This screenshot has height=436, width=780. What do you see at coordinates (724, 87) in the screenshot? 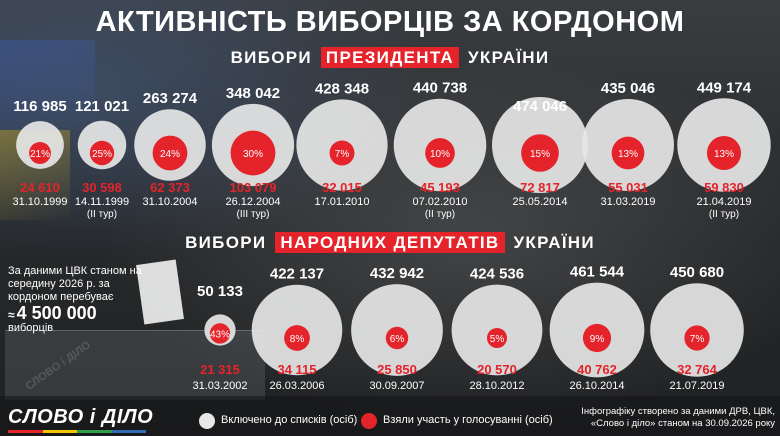
I see `registered-value-label: 449 174` at bounding box center [724, 87].